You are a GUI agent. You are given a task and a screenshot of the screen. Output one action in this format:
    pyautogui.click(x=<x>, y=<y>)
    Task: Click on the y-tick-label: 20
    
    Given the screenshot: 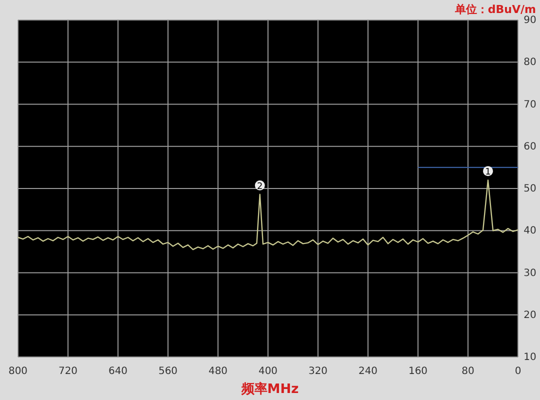 What is the action you would take?
    pyautogui.click(x=530, y=315)
    